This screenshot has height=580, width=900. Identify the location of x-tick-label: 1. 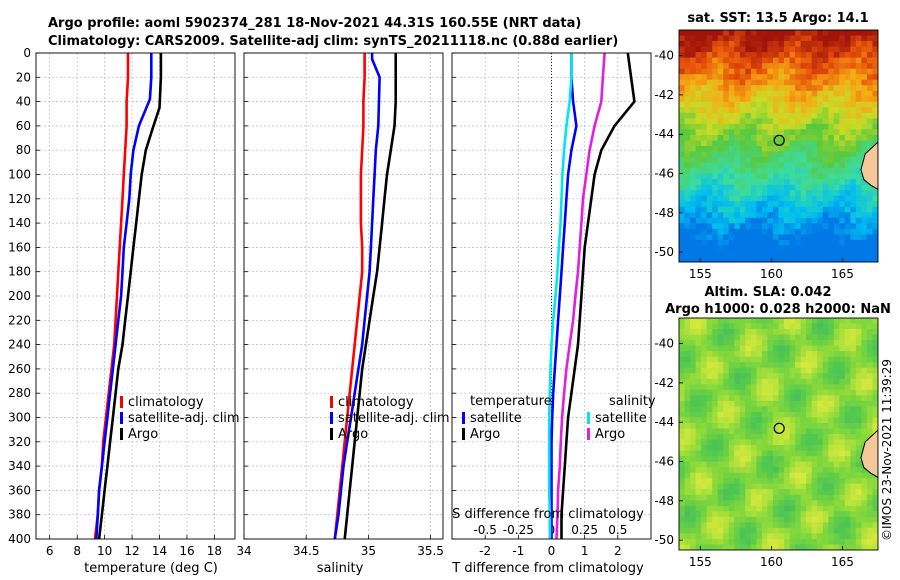
(585, 551).